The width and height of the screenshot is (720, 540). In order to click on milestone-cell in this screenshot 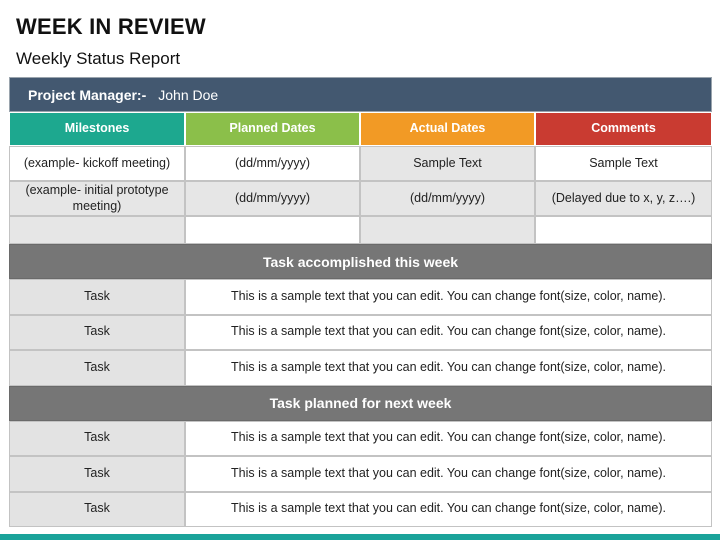, I will do `click(97, 230)`.